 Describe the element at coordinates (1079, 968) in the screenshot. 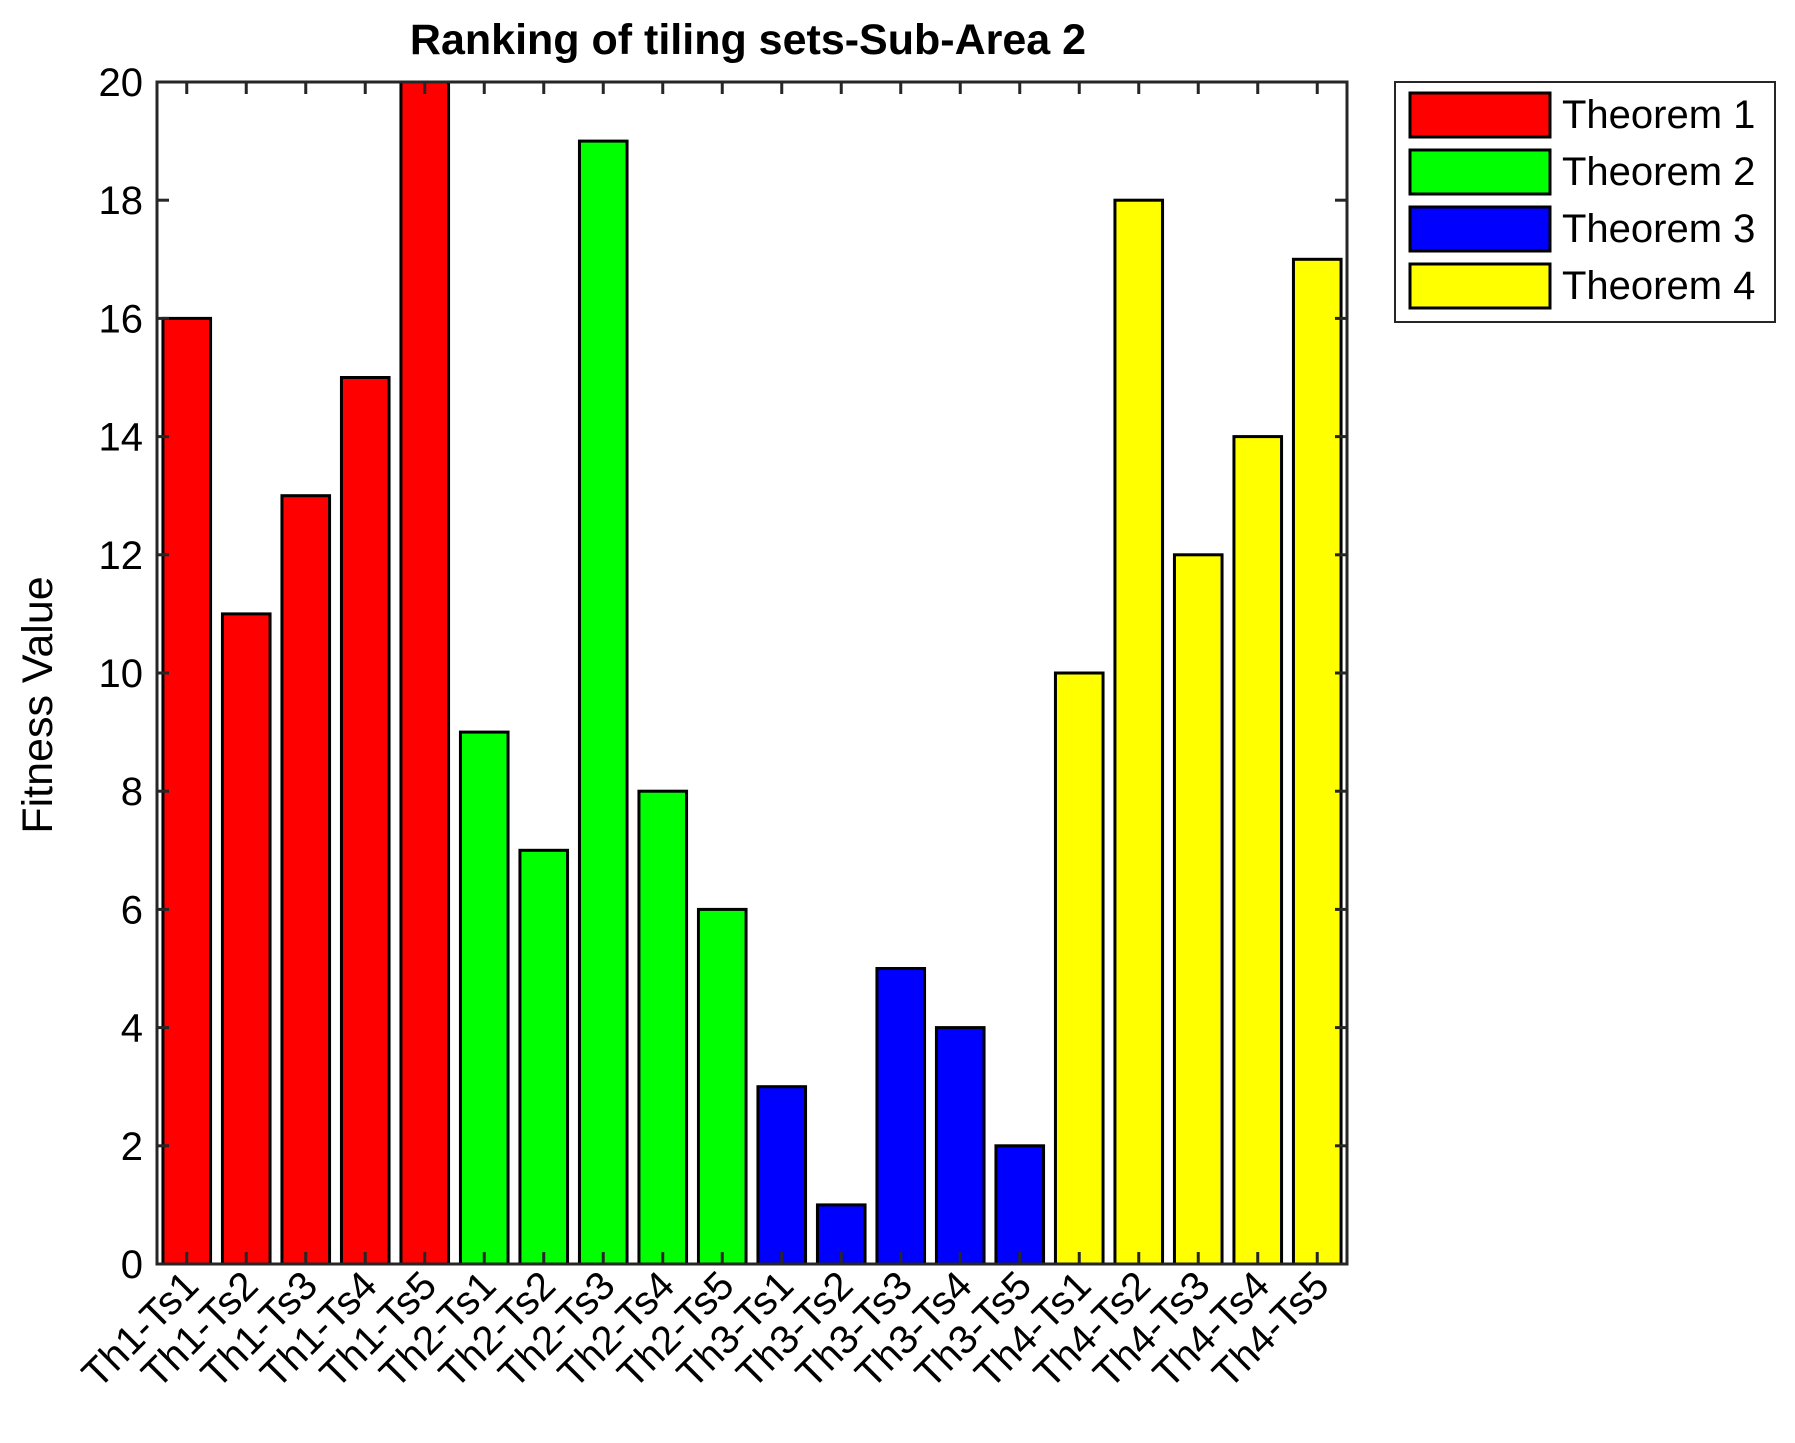

I see `bar-th4-ts1` at that location.